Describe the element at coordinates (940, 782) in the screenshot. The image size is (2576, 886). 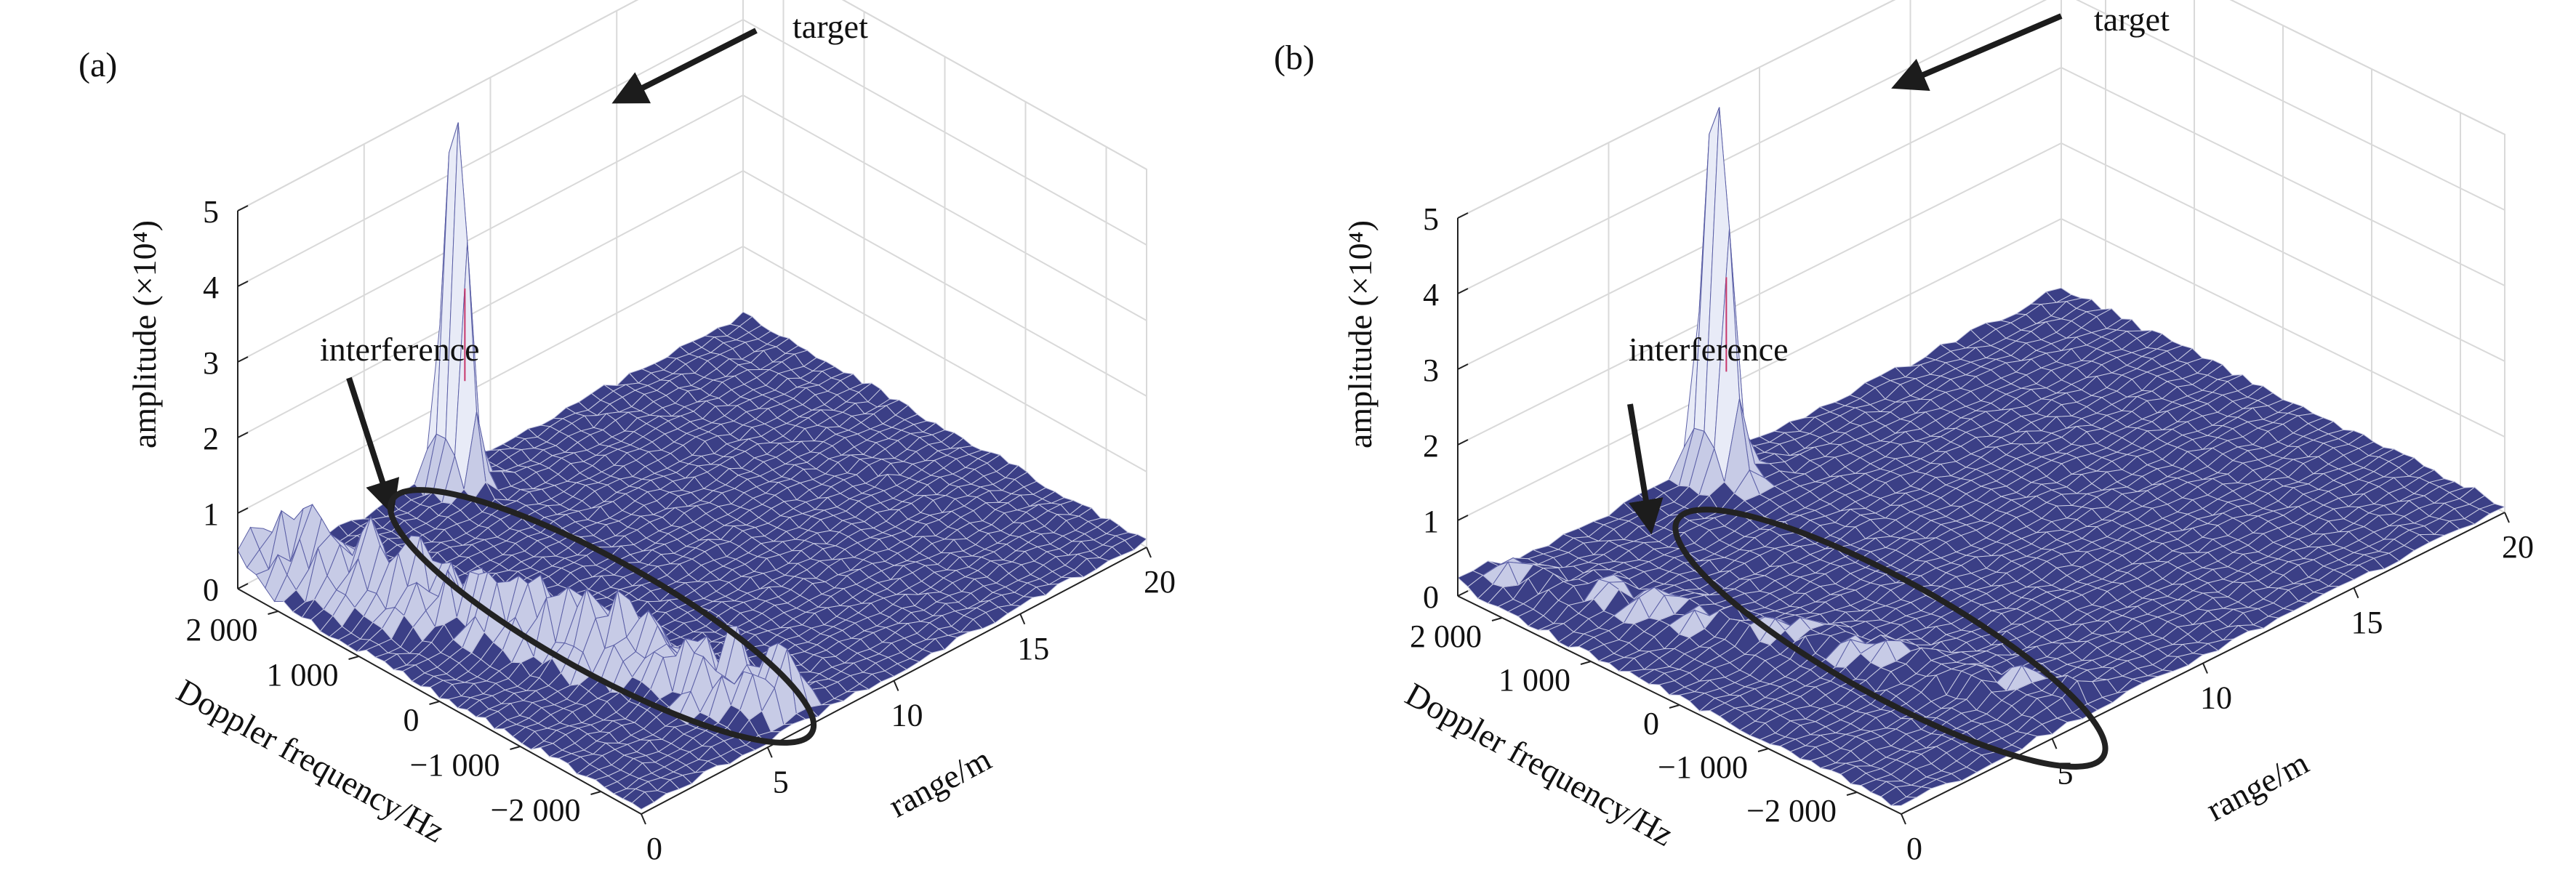
I see `panel-a-xlabel: range/m` at that location.